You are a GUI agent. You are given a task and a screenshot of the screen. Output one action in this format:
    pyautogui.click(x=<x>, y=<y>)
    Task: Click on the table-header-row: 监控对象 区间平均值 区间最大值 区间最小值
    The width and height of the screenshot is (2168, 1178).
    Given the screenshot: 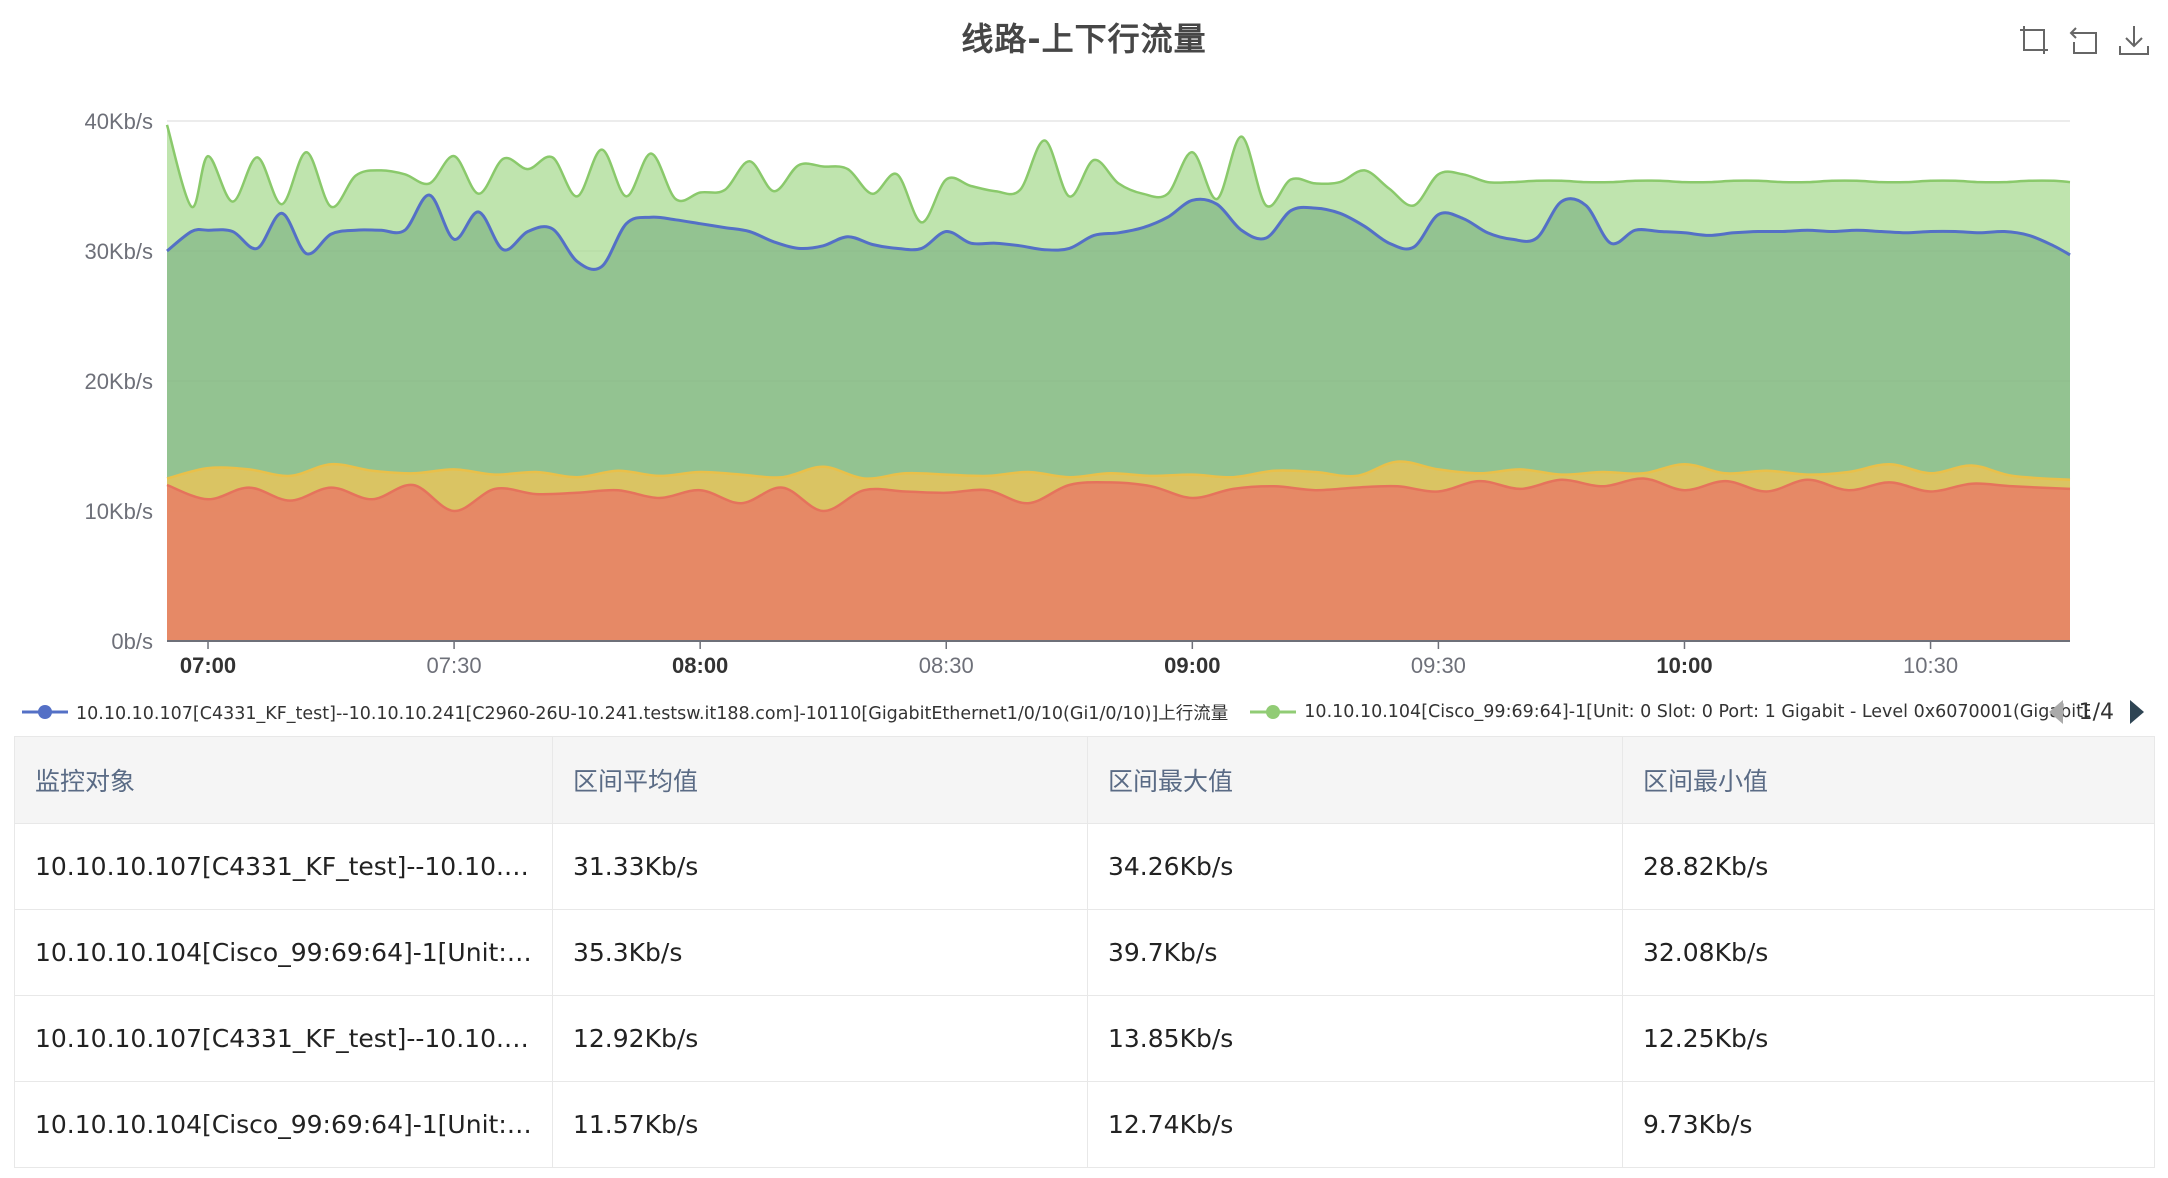 What is the action you would take?
    pyautogui.click(x=1084, y=780)
    